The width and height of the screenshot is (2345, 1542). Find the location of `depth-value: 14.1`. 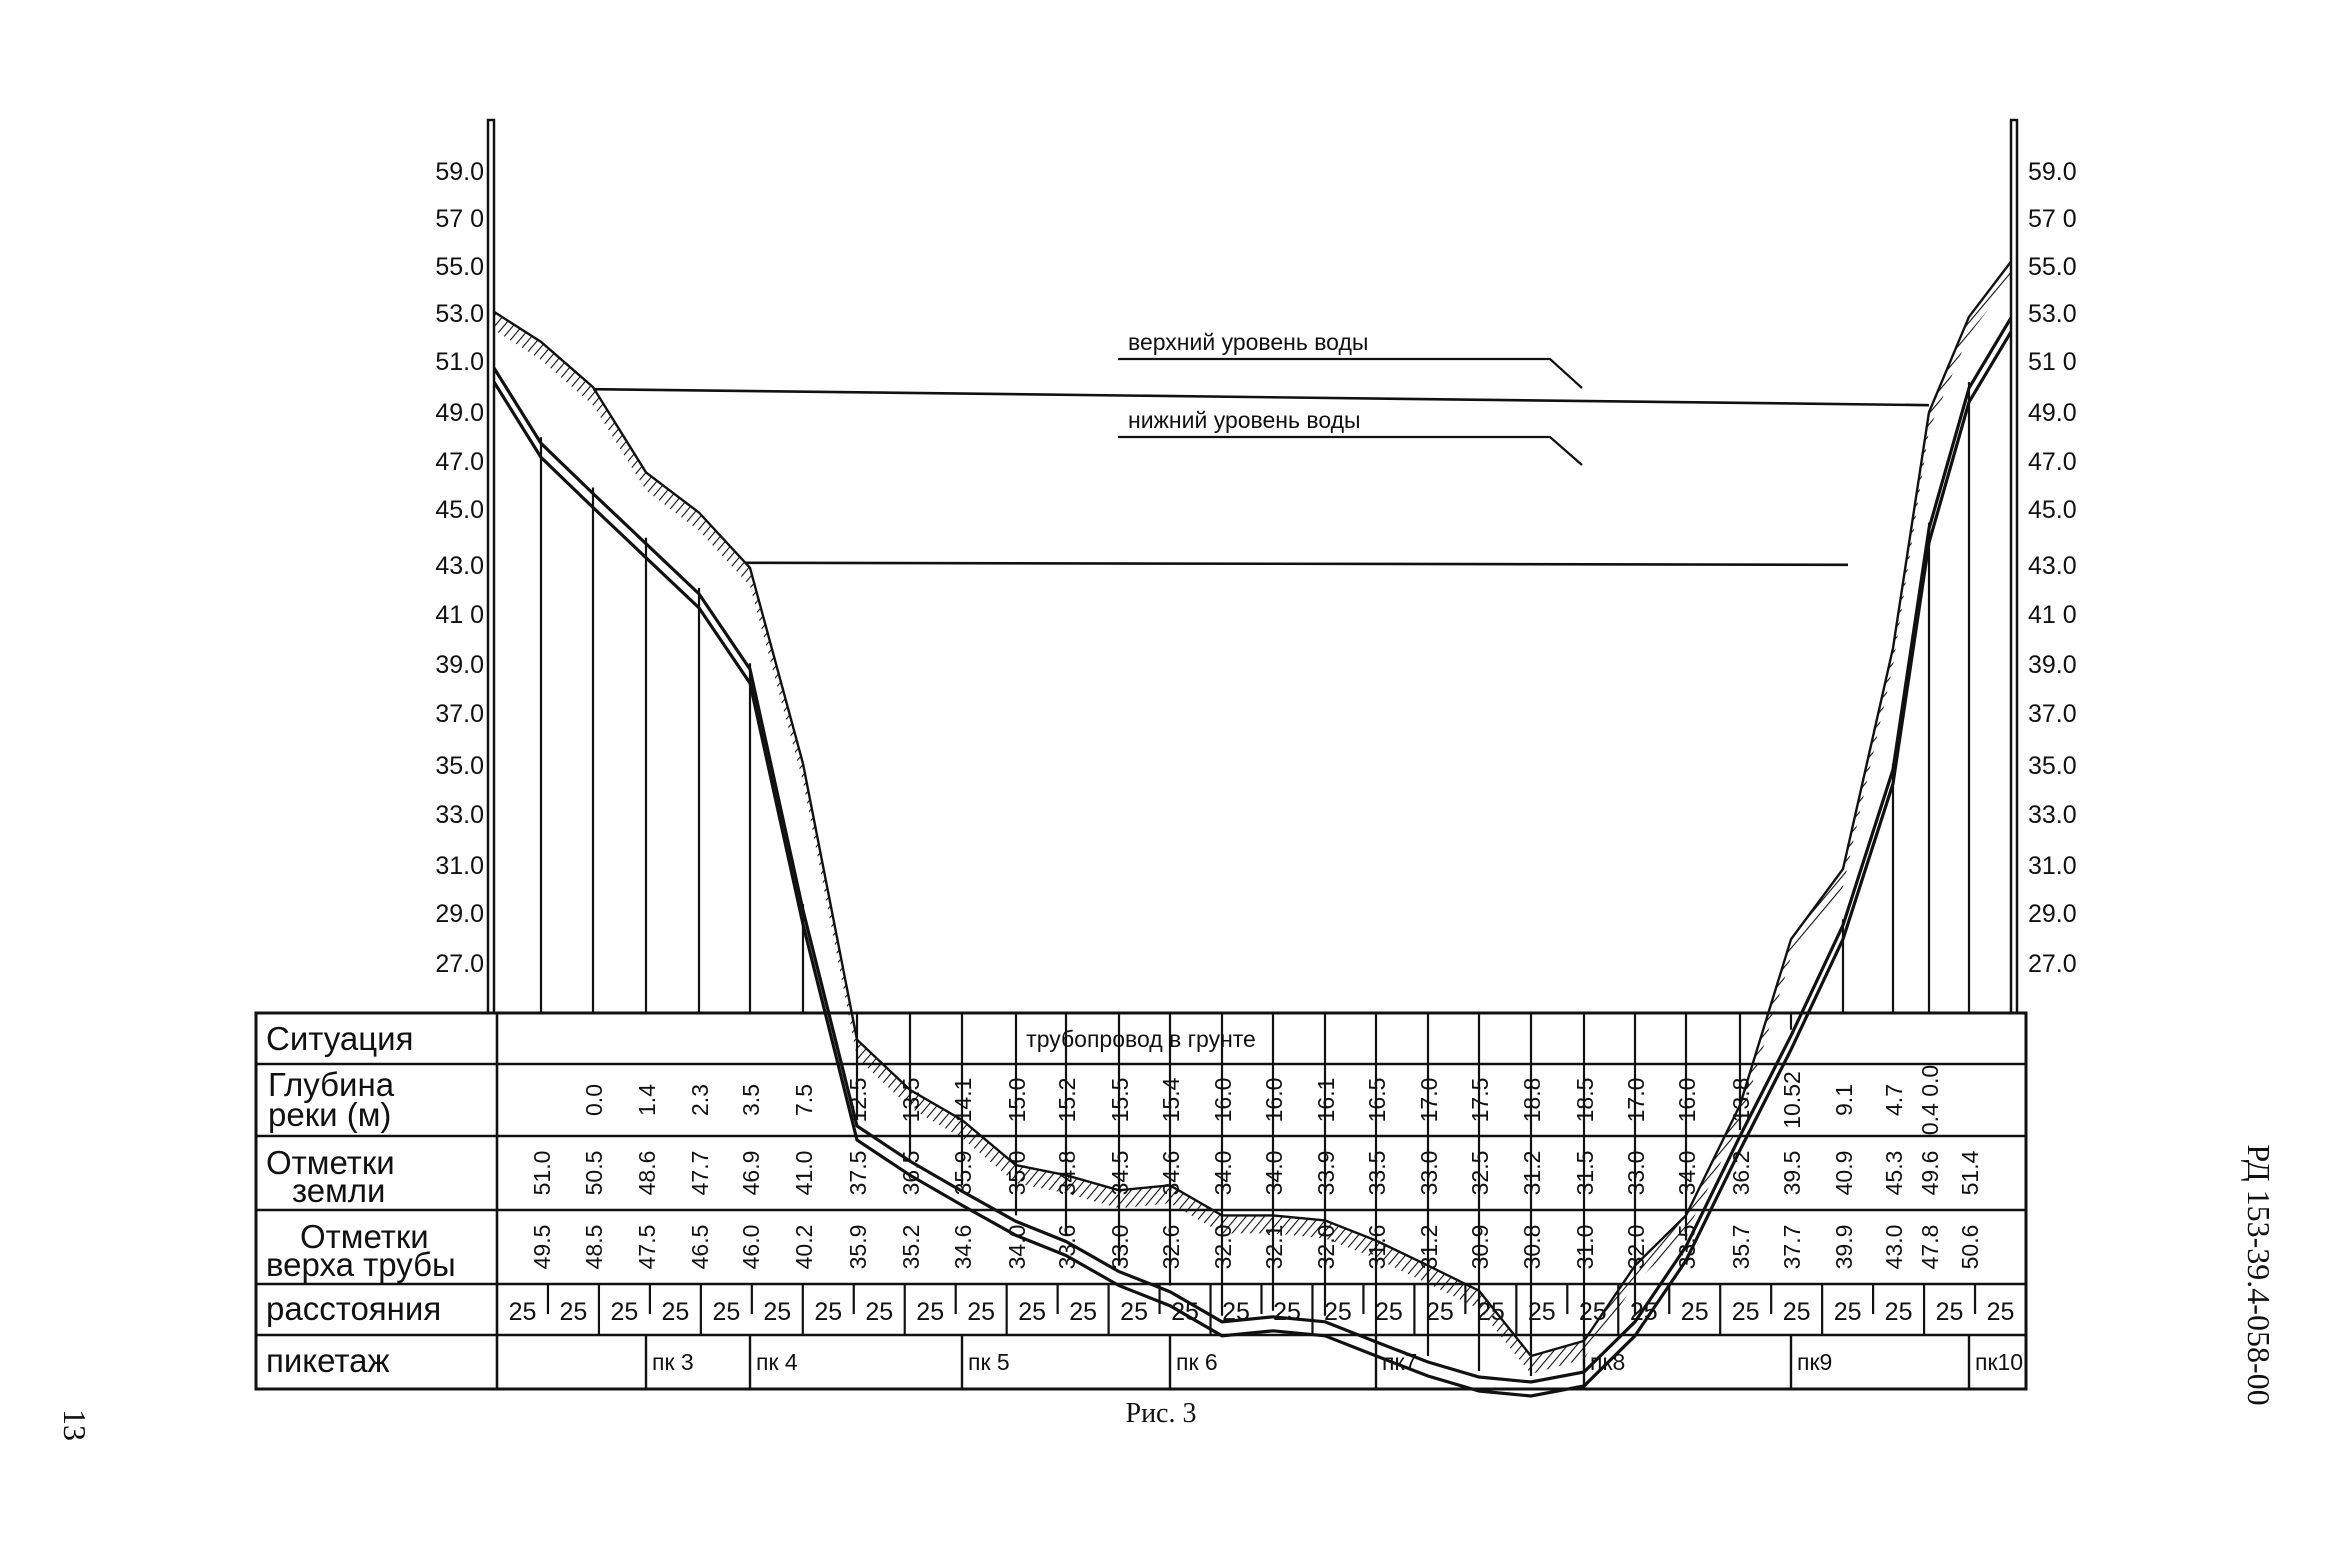

depth-value: 14.1 is located at coordinates (963, 1100).